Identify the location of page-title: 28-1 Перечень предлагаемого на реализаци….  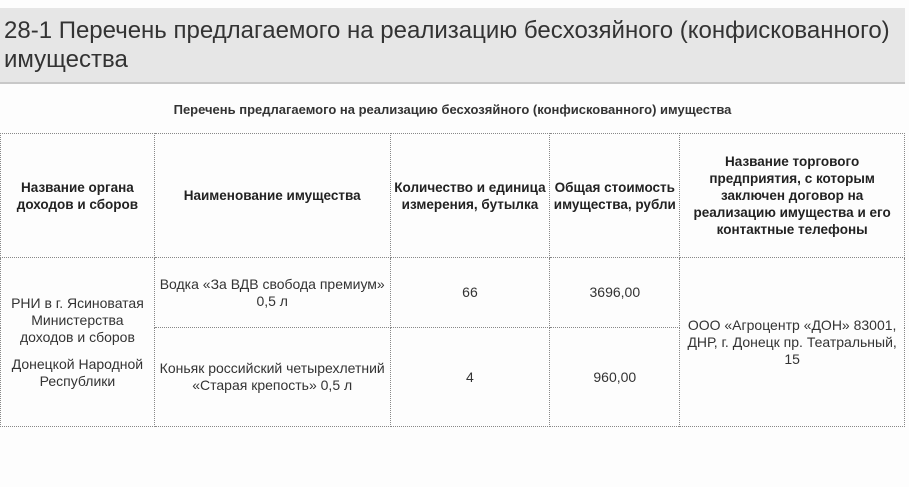
(447, 45).